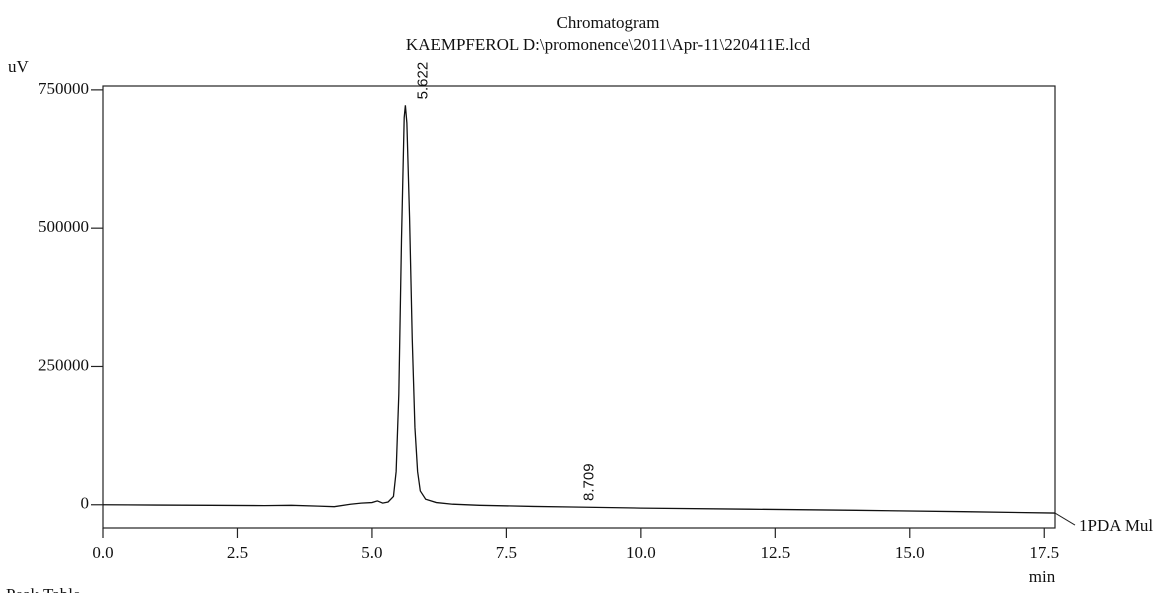  What do you see at coordinates (63, 88) in the screenshot?
I see `y-tick-label: 750000` at bounding box center [63, 88].